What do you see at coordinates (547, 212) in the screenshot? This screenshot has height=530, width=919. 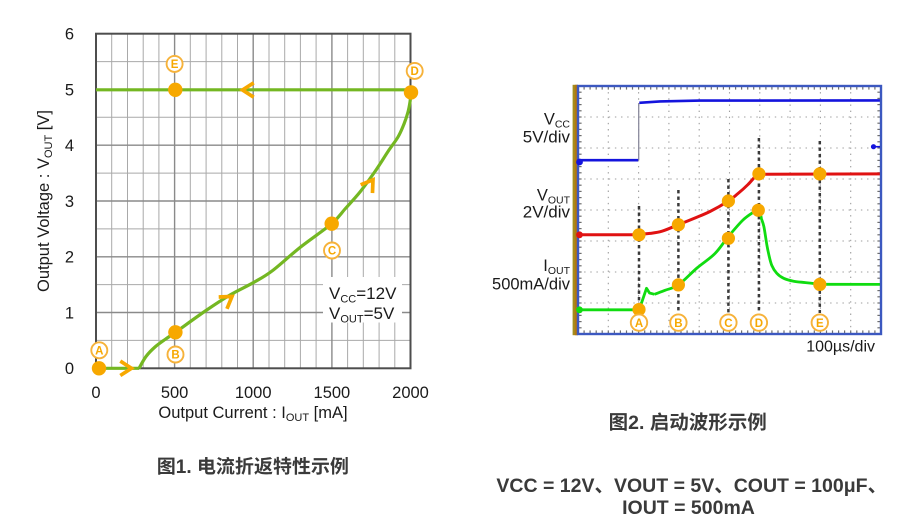 I see `svg-text: 2V/div` at bounding box center [547, 212].